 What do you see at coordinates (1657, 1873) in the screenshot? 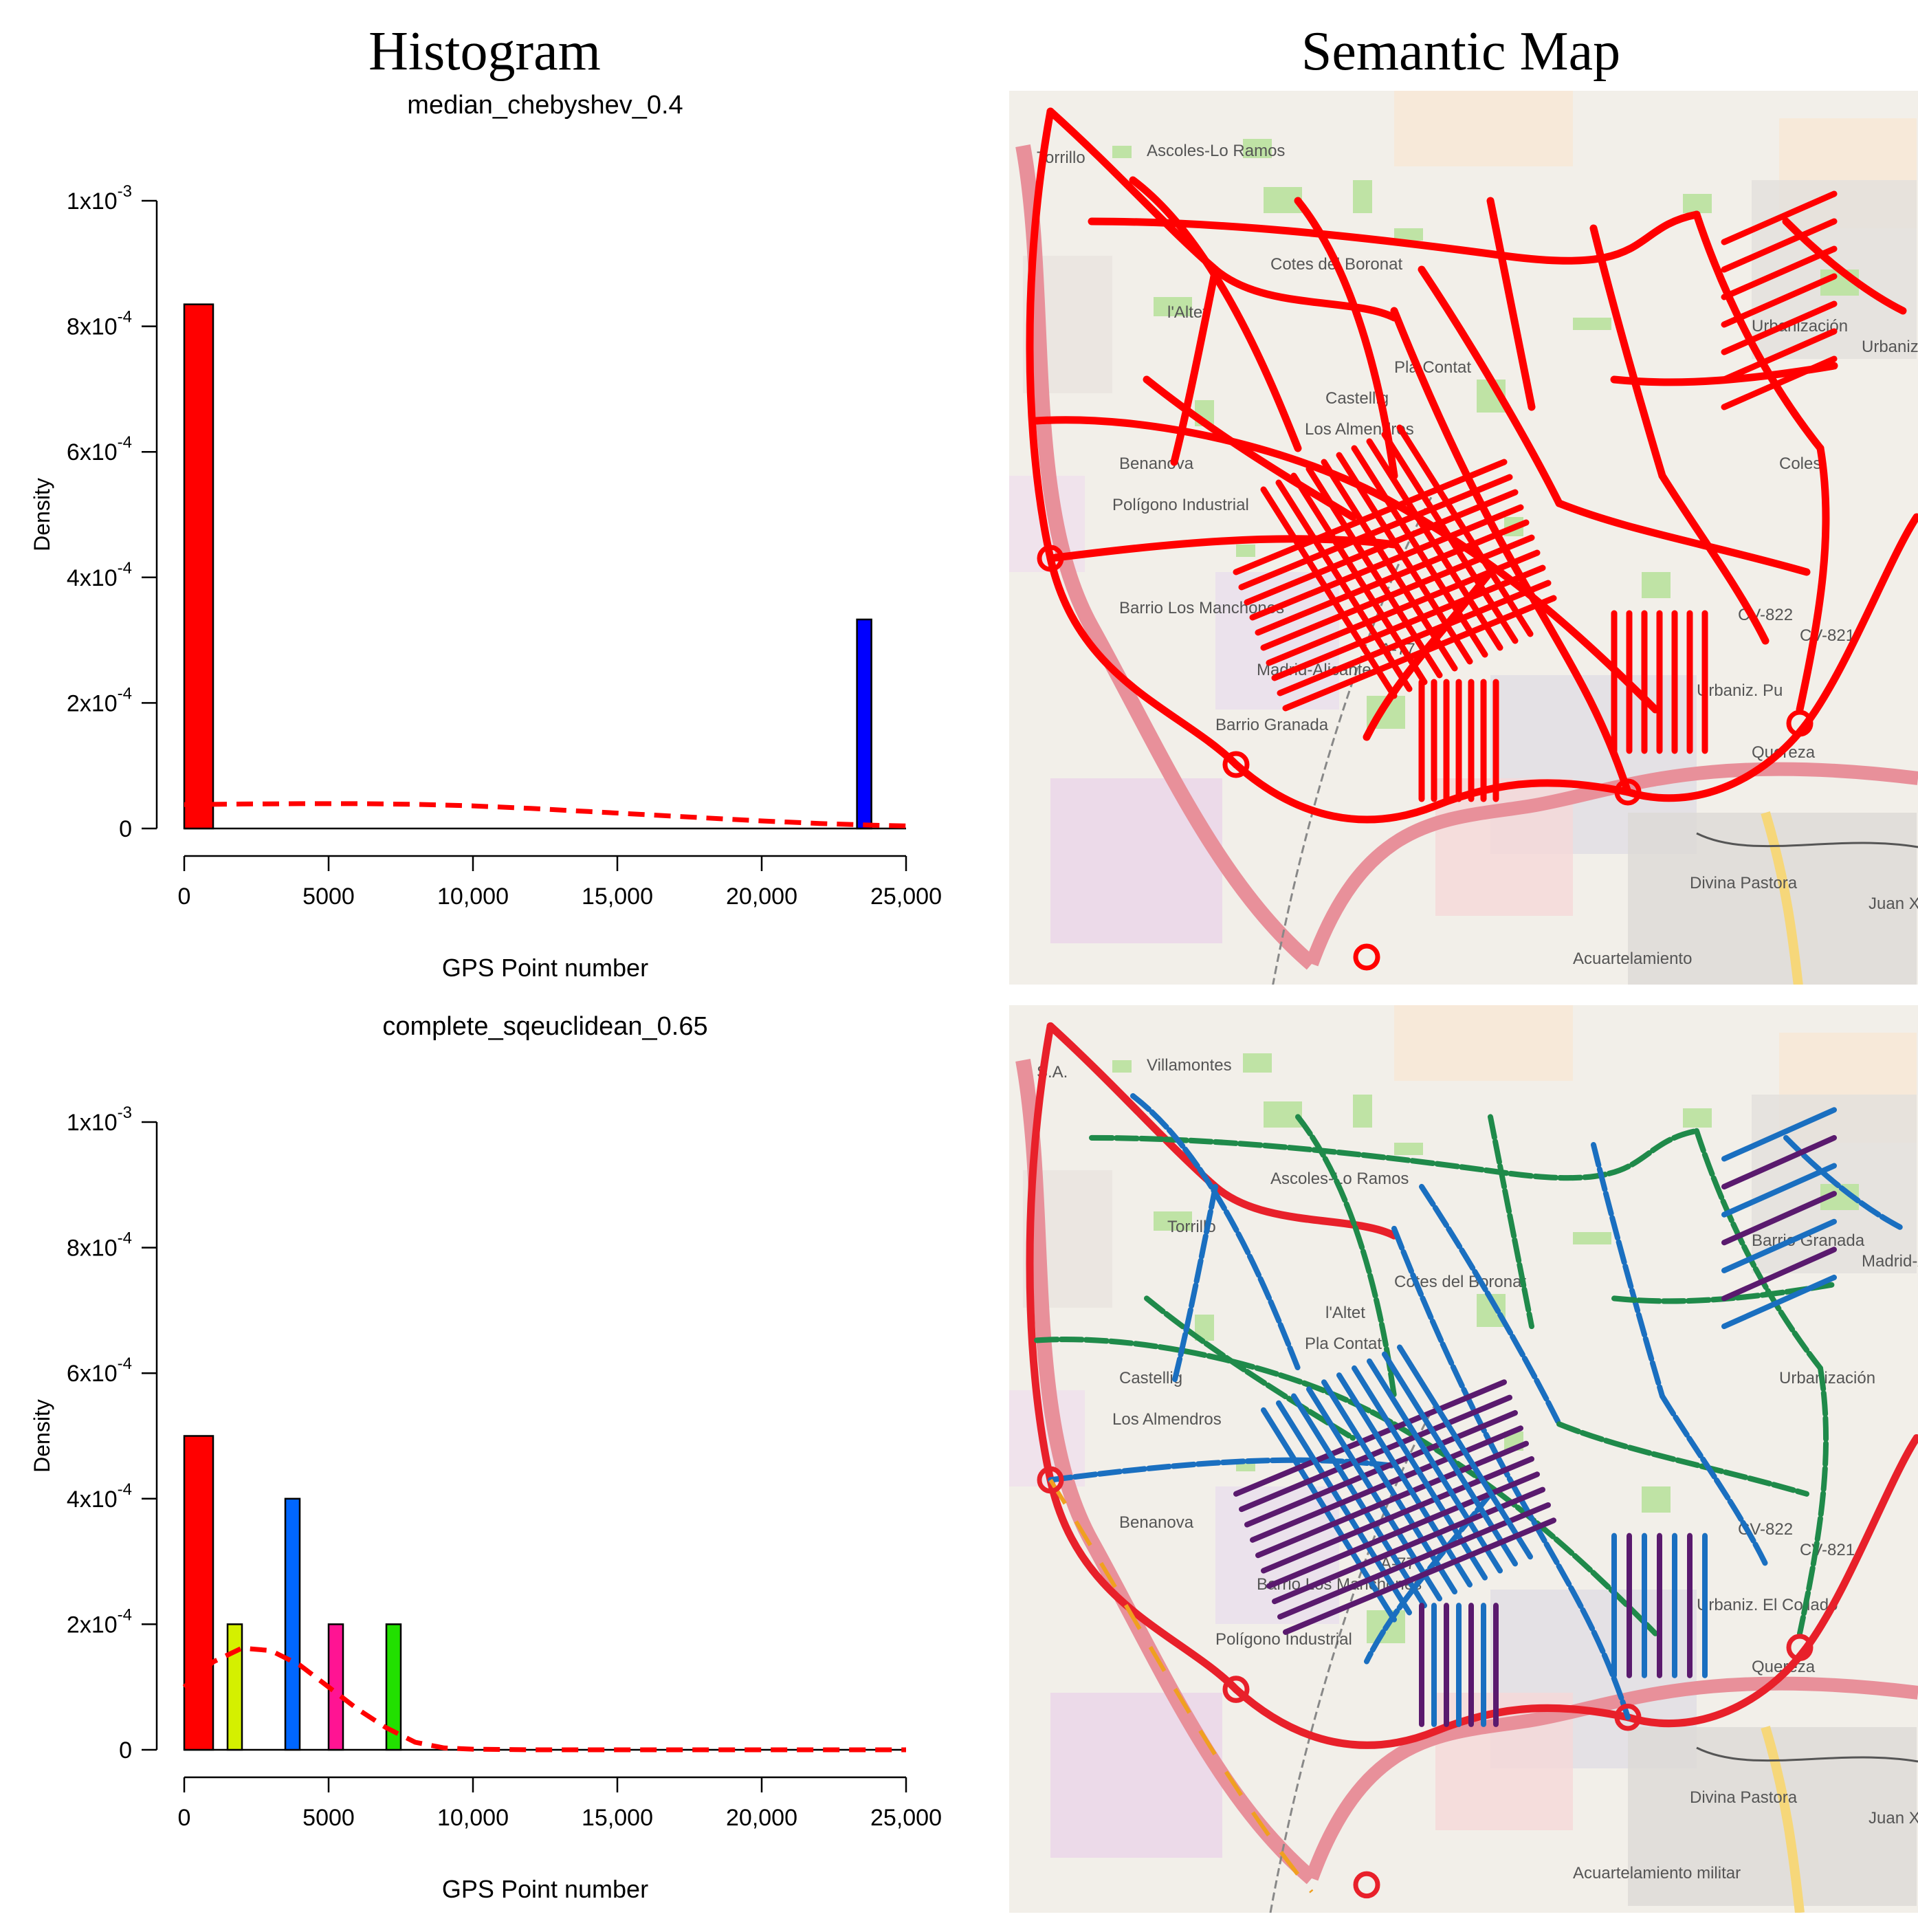
I see `map-label: Acuartelamiento militar` at bounding box center [1657, 1873].